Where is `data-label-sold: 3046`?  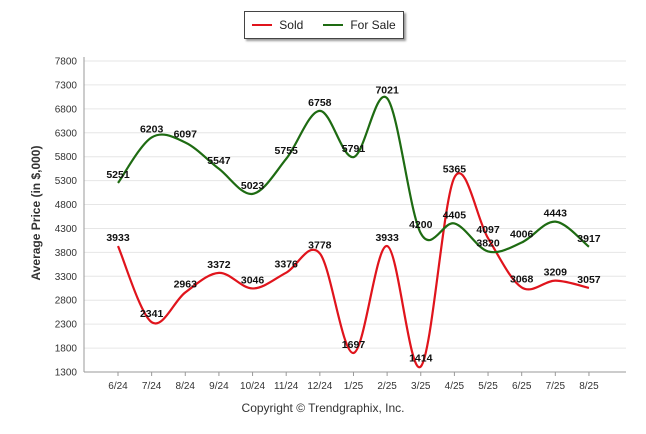 data-label-sold: 3046 is located at coordinates (253, 280).